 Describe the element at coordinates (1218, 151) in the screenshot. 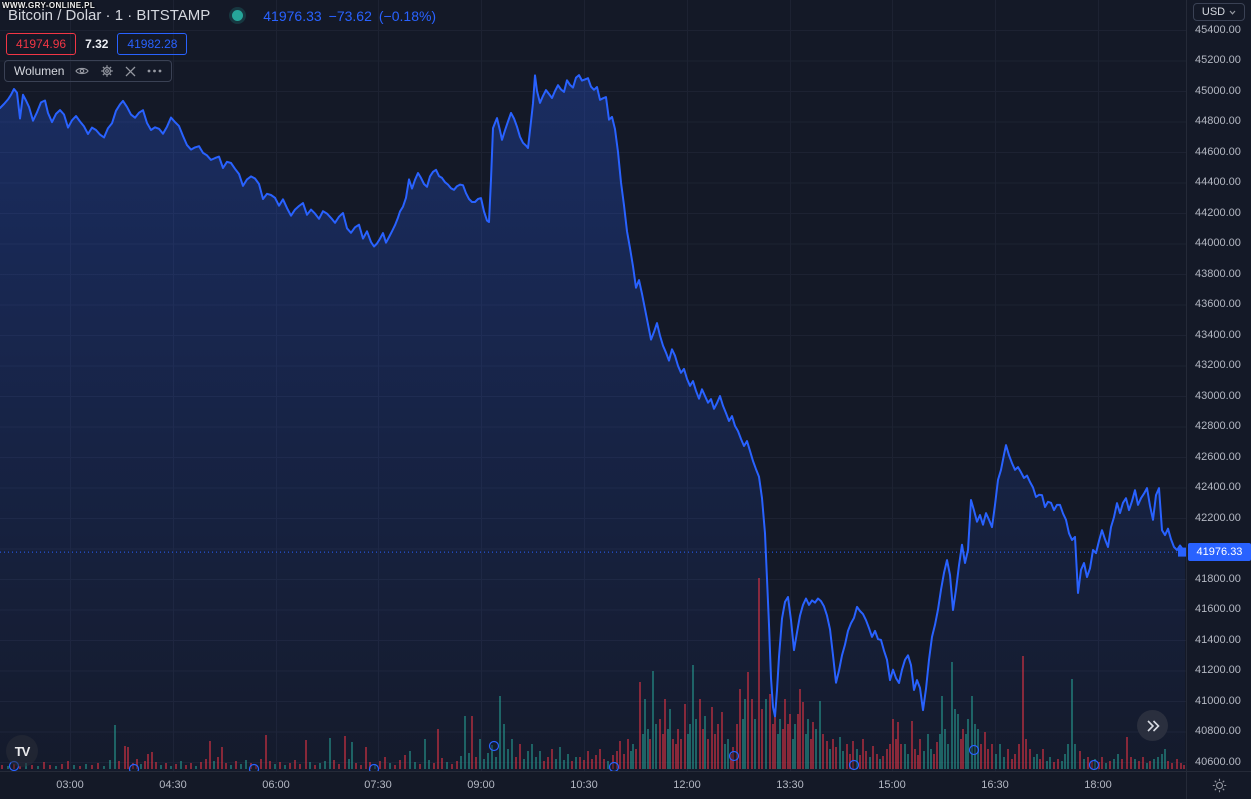

I see `price-tick: 44600.00` at that location.